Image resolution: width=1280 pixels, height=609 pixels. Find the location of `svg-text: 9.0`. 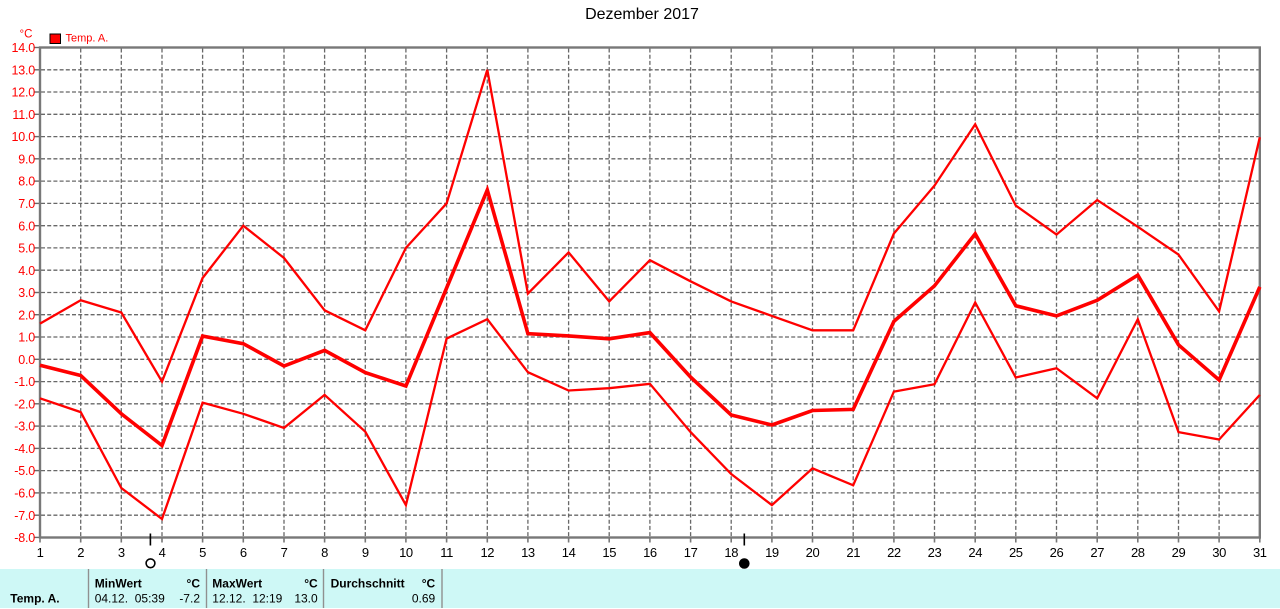

svg-text: 9.0 is located at coordinates (26, 159).